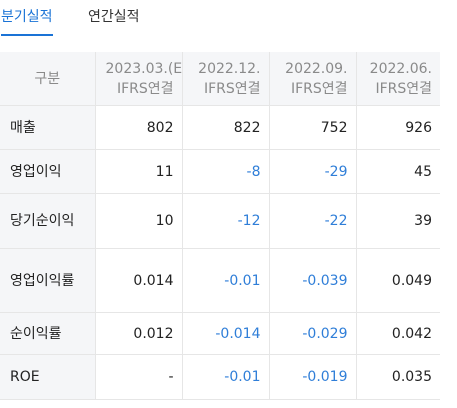 The image size is (457, 408). Describe the element at coordinates (226, 171) in the screenshot. I see `table-cell: -8` at that location.